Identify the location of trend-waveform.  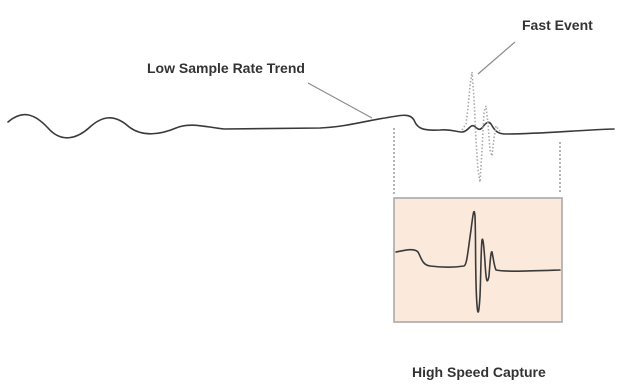
(311, 126).